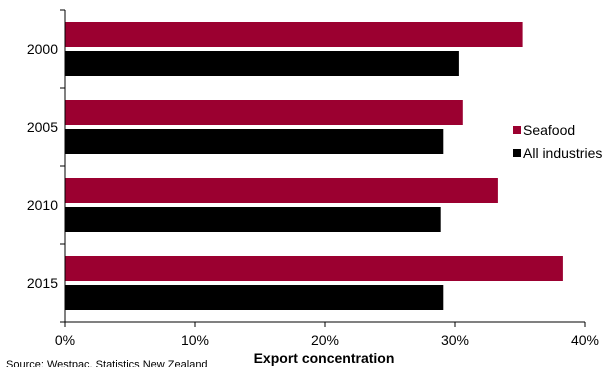  Describe the element at coordinates (517, 130) in the screenshot. I see `legend-swatch-seafood` at that location.